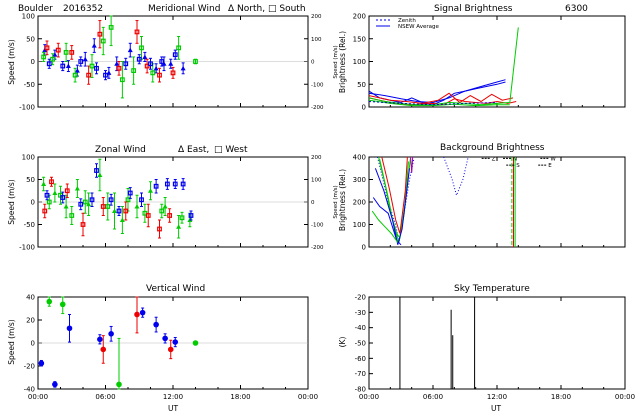 The image size is (640, 420). What do you see at coordinates (497, 343) in the screenshot?
I see `skytemp-frame` at bounding box center [497, 343].